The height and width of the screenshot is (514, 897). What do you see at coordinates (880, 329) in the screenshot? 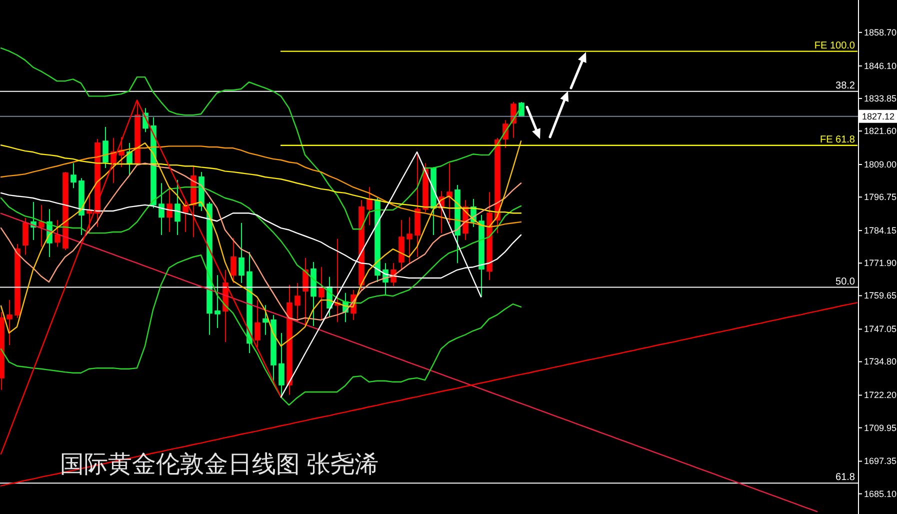
I see `y-tick-label: 1747.05` at bounding box center [880, 329].